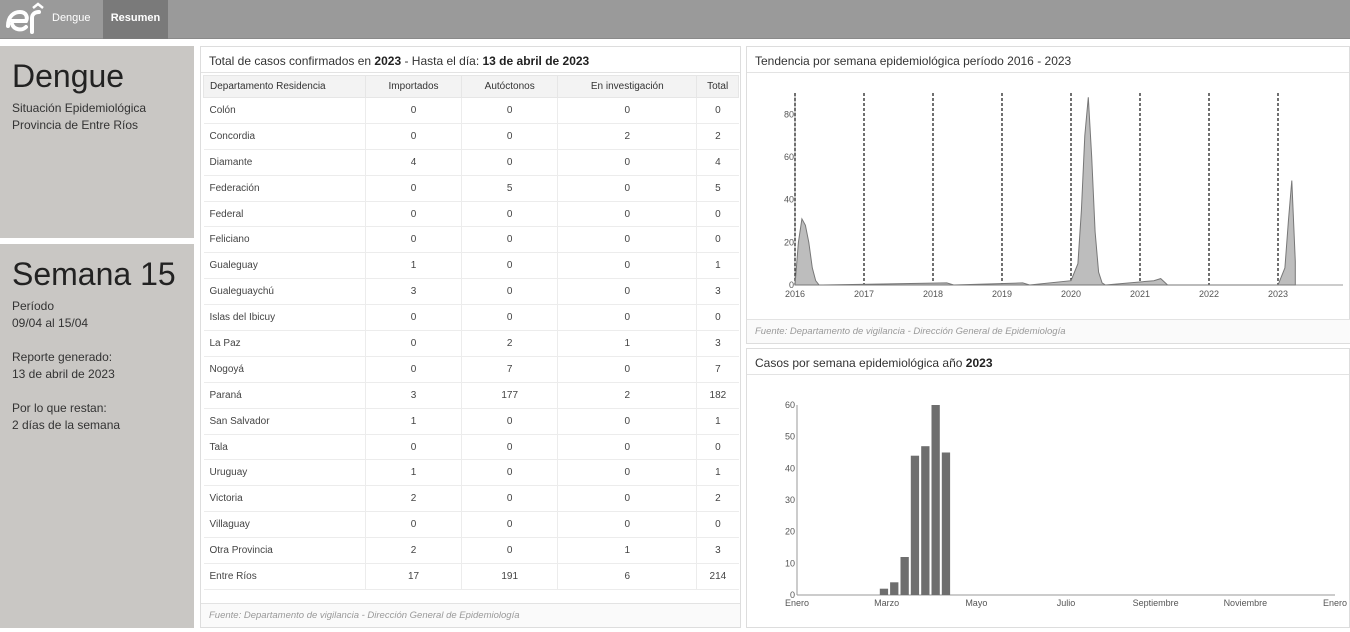 This screenshot has height=632, width=1350. I want to click on x-tick-label: 2018, so click(933, 294).